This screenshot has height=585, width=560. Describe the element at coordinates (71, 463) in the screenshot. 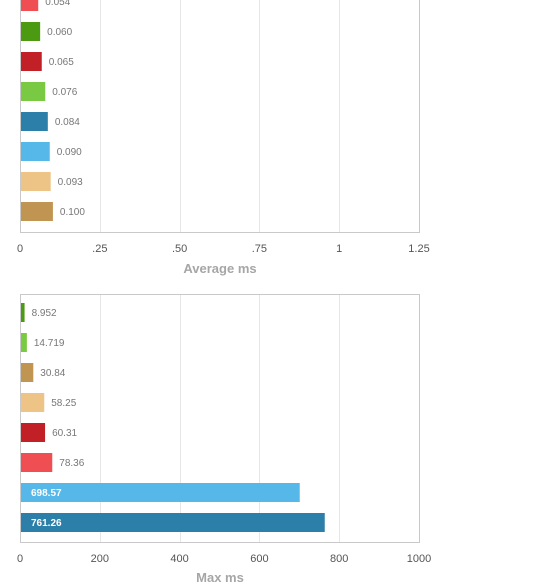

I see `bar-value-label: 78.36` at that location.